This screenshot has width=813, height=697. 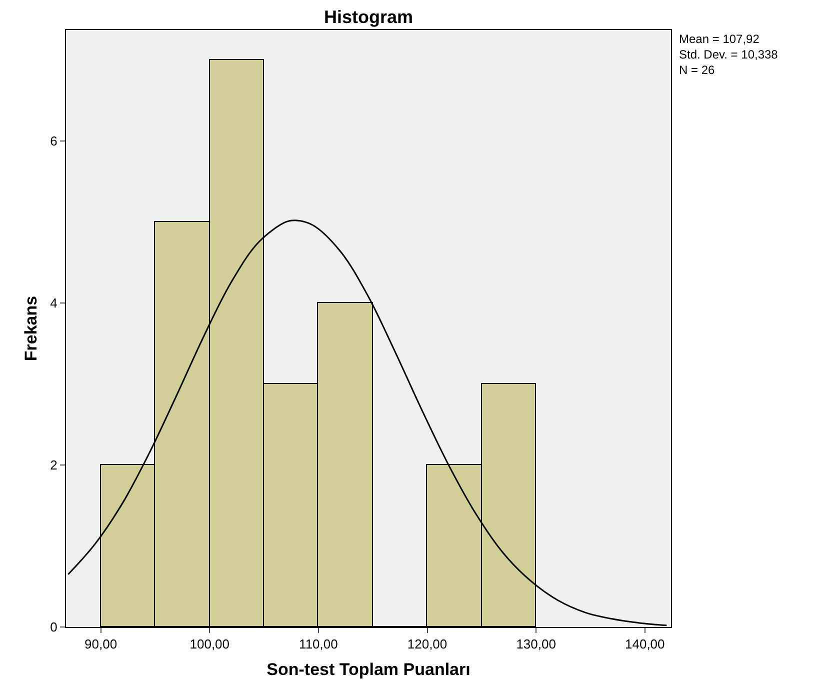 What do you see at coordinates (697, 70) in the screenshot?
I see `text: N = 26` at bounding box center [697, 70].